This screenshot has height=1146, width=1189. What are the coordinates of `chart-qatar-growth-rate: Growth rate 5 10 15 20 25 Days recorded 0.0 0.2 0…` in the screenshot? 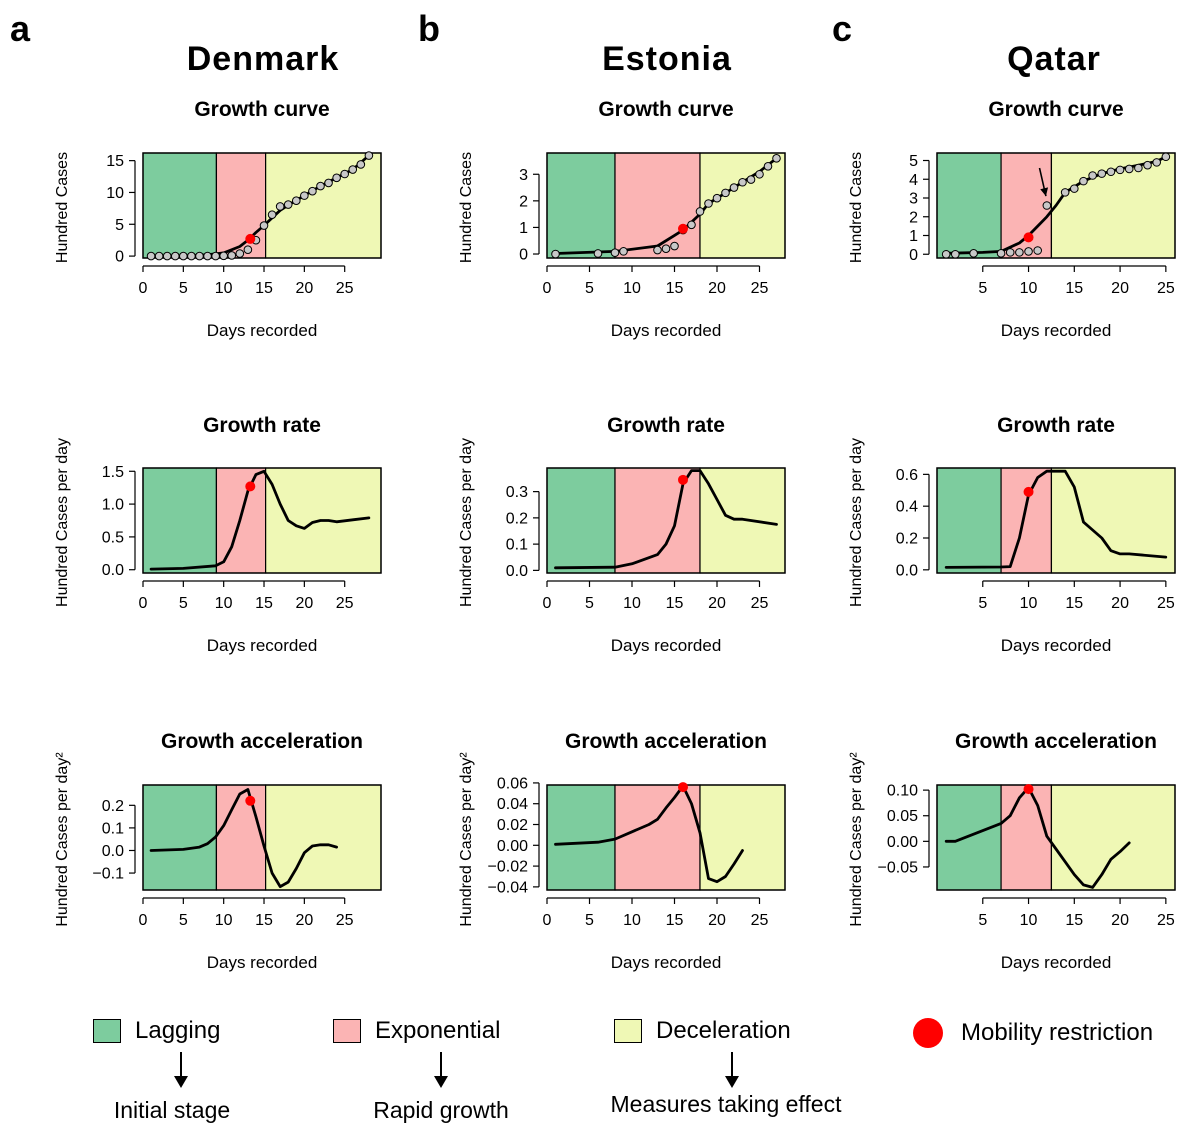 It's located at (1012, 534).